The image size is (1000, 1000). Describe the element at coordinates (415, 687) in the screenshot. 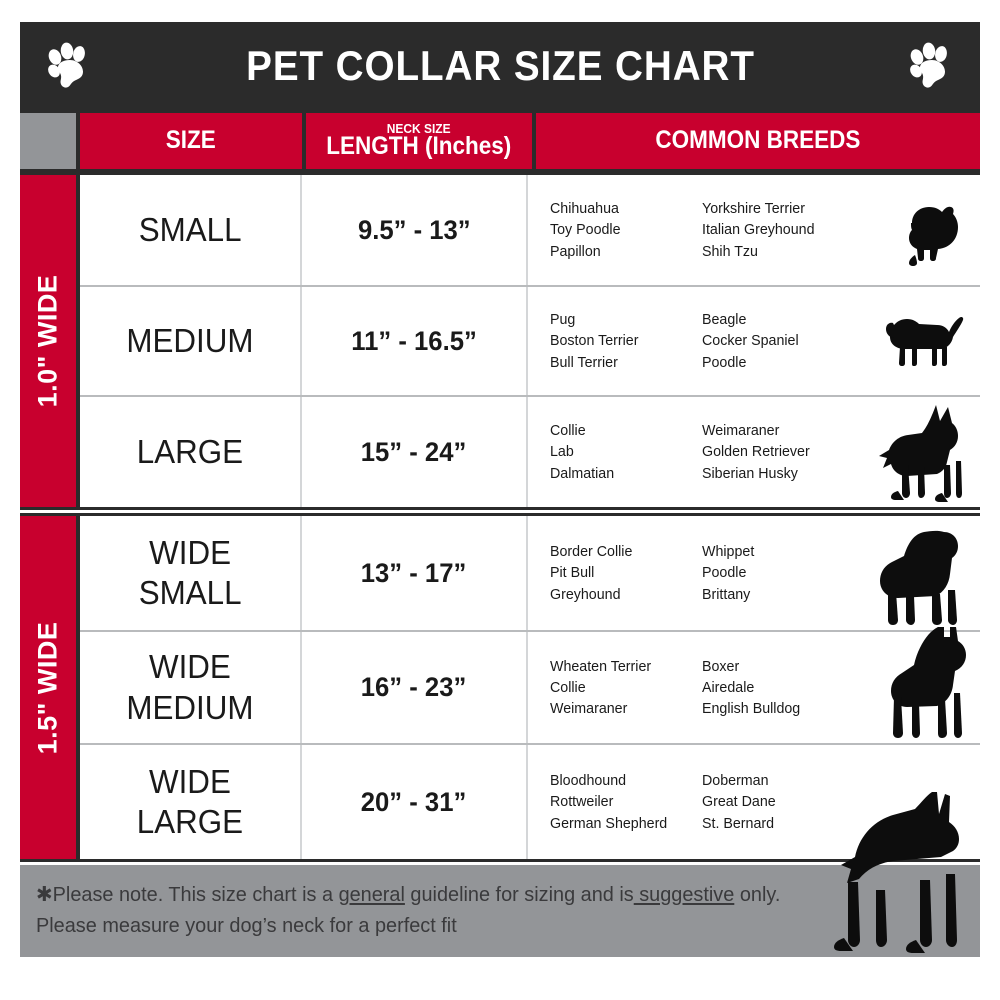

I see `cell-length: 16” - 23”` at that location.